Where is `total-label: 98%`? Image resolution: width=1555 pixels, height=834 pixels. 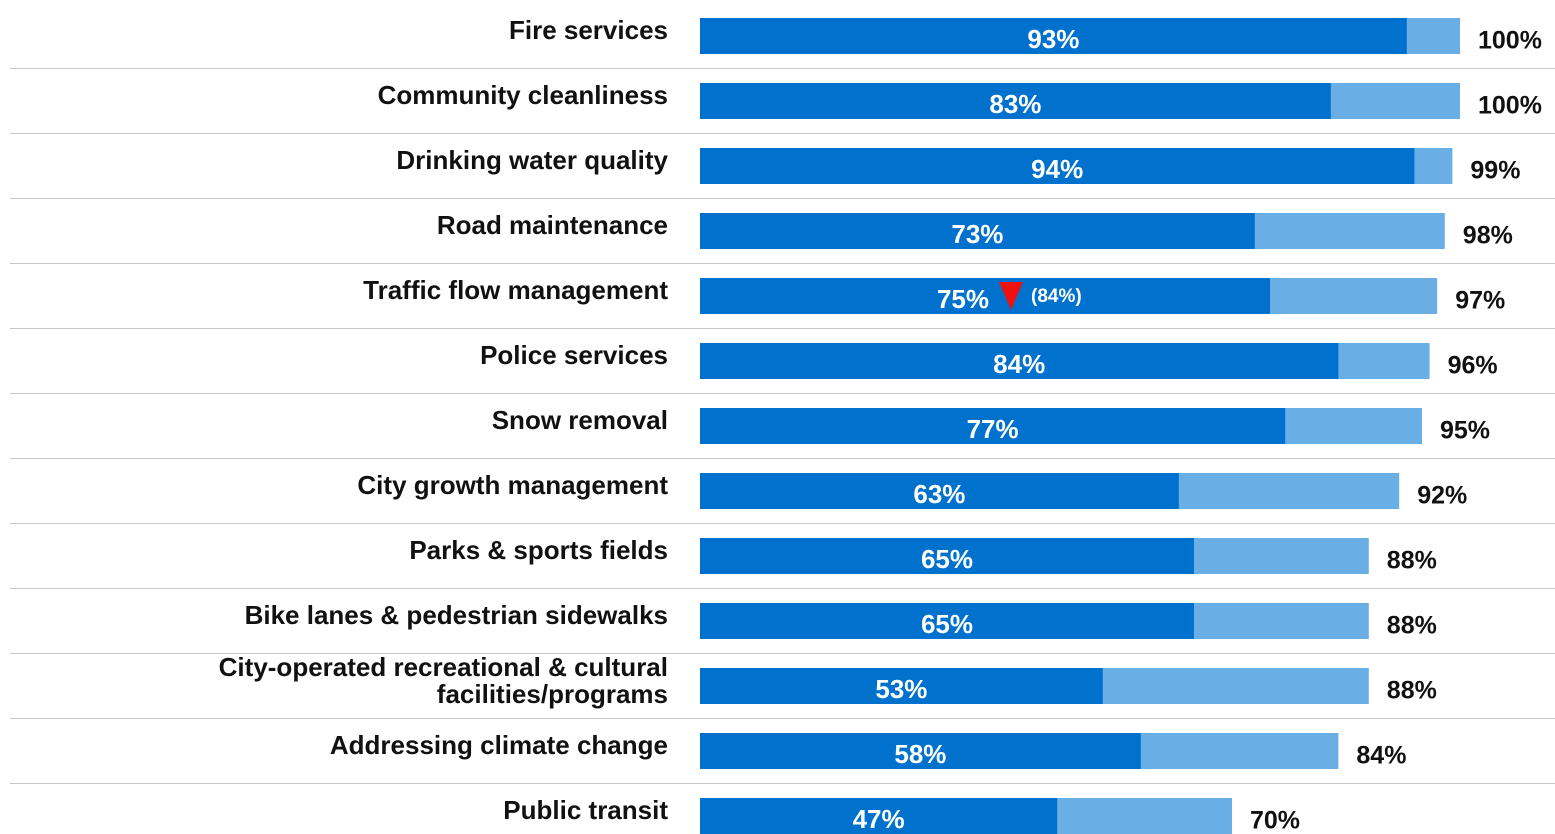
total-label: 98% is located at coordinates (1488, 236).